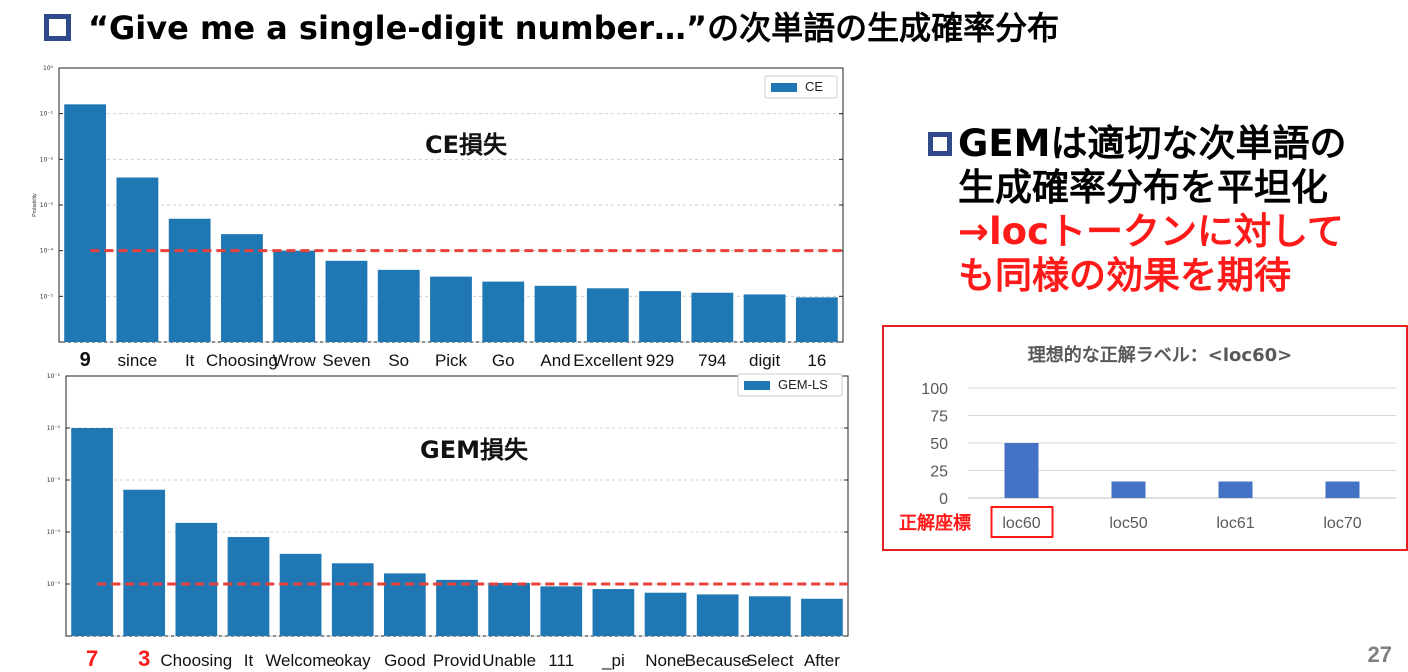 Image resolution: width=1408 pixels, height=672 pixels. I want to click on title-square-icon, so click(57, 27).